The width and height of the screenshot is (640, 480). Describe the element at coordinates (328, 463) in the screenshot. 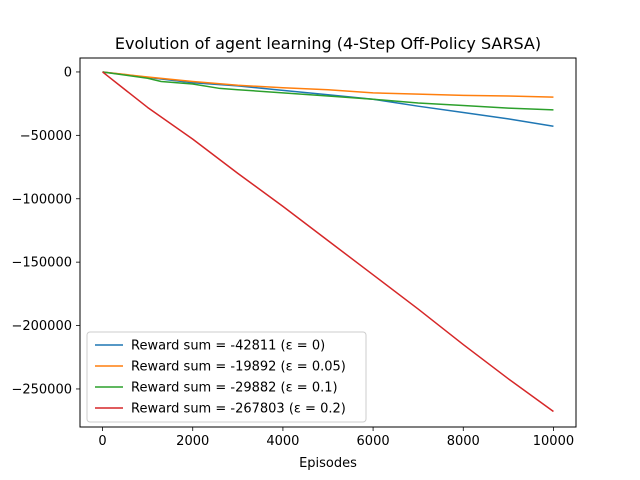

I see `x-axis-label: Episodes` at that location.